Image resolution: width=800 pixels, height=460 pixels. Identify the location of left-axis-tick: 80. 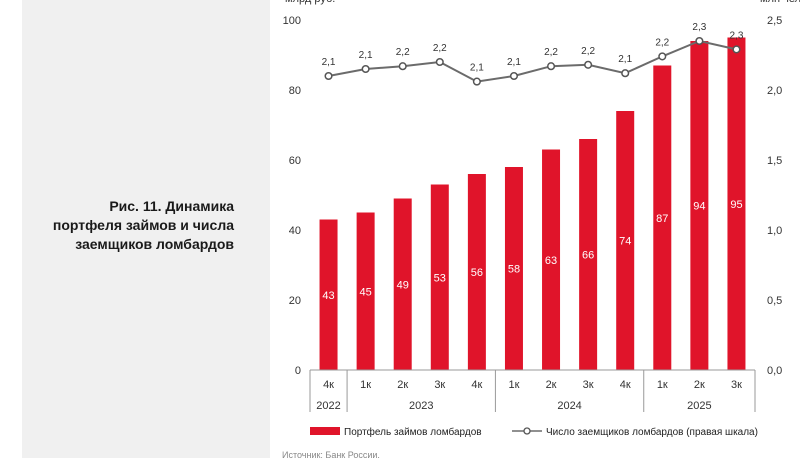
(295, 91).